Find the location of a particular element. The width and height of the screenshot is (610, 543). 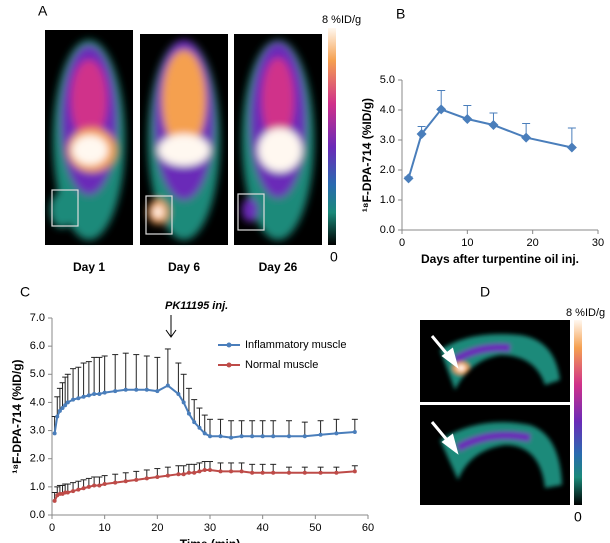

legend-label: Inflammatory muscle is located at coordinates (295, 345).